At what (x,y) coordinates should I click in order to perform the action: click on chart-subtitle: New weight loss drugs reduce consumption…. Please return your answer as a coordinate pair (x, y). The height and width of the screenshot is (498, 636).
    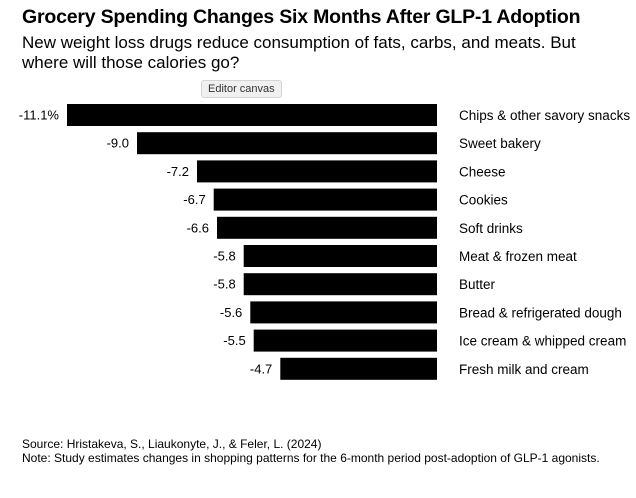
    Looking at the image, I should click on (299, 52).